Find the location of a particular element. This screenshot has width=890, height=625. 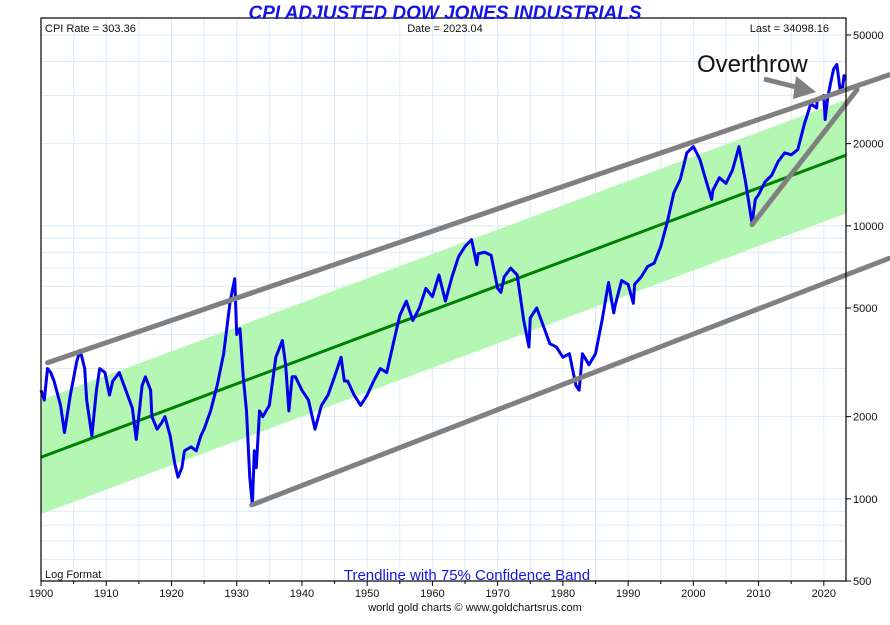

y-tick-label: 5000 is located at coordinates (865, 309).